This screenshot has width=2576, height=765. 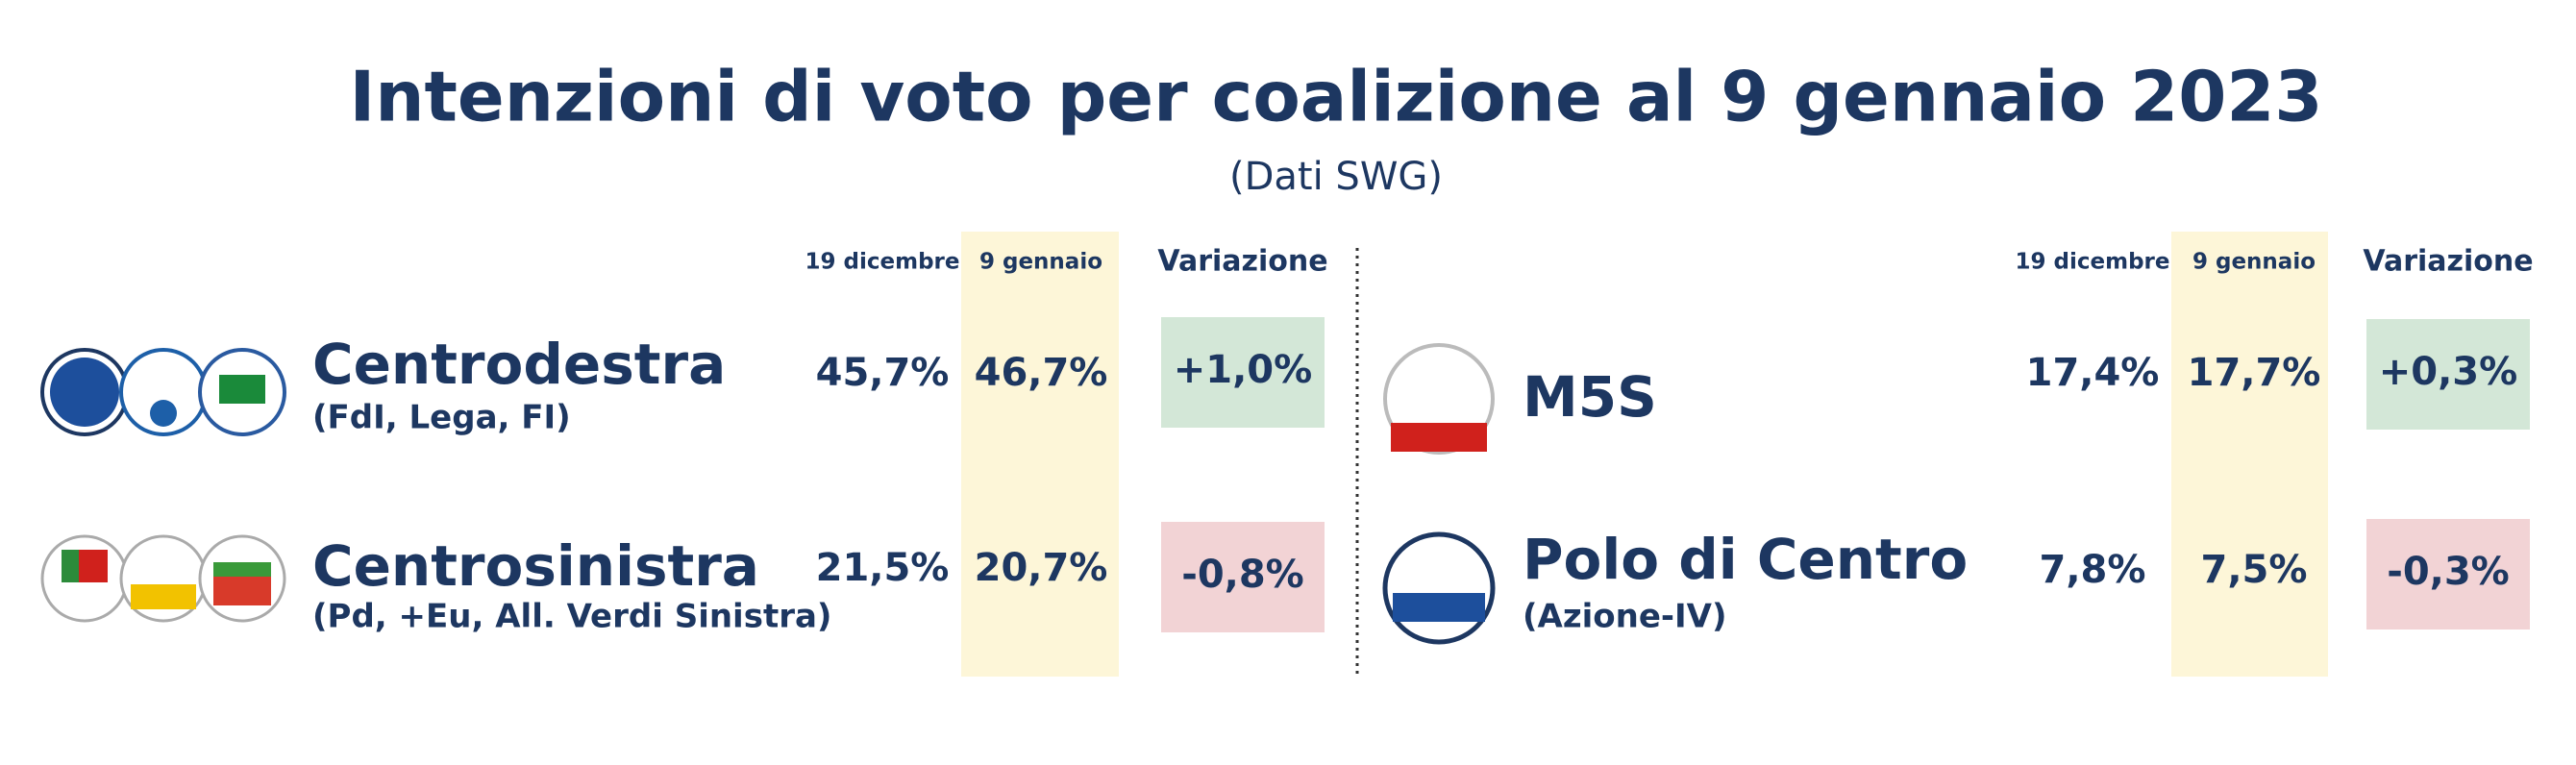 What do you see at coordinates (883, 373) in the screenshot?
I see `poll-value: 45,7%` at bounding box center [883, 373].